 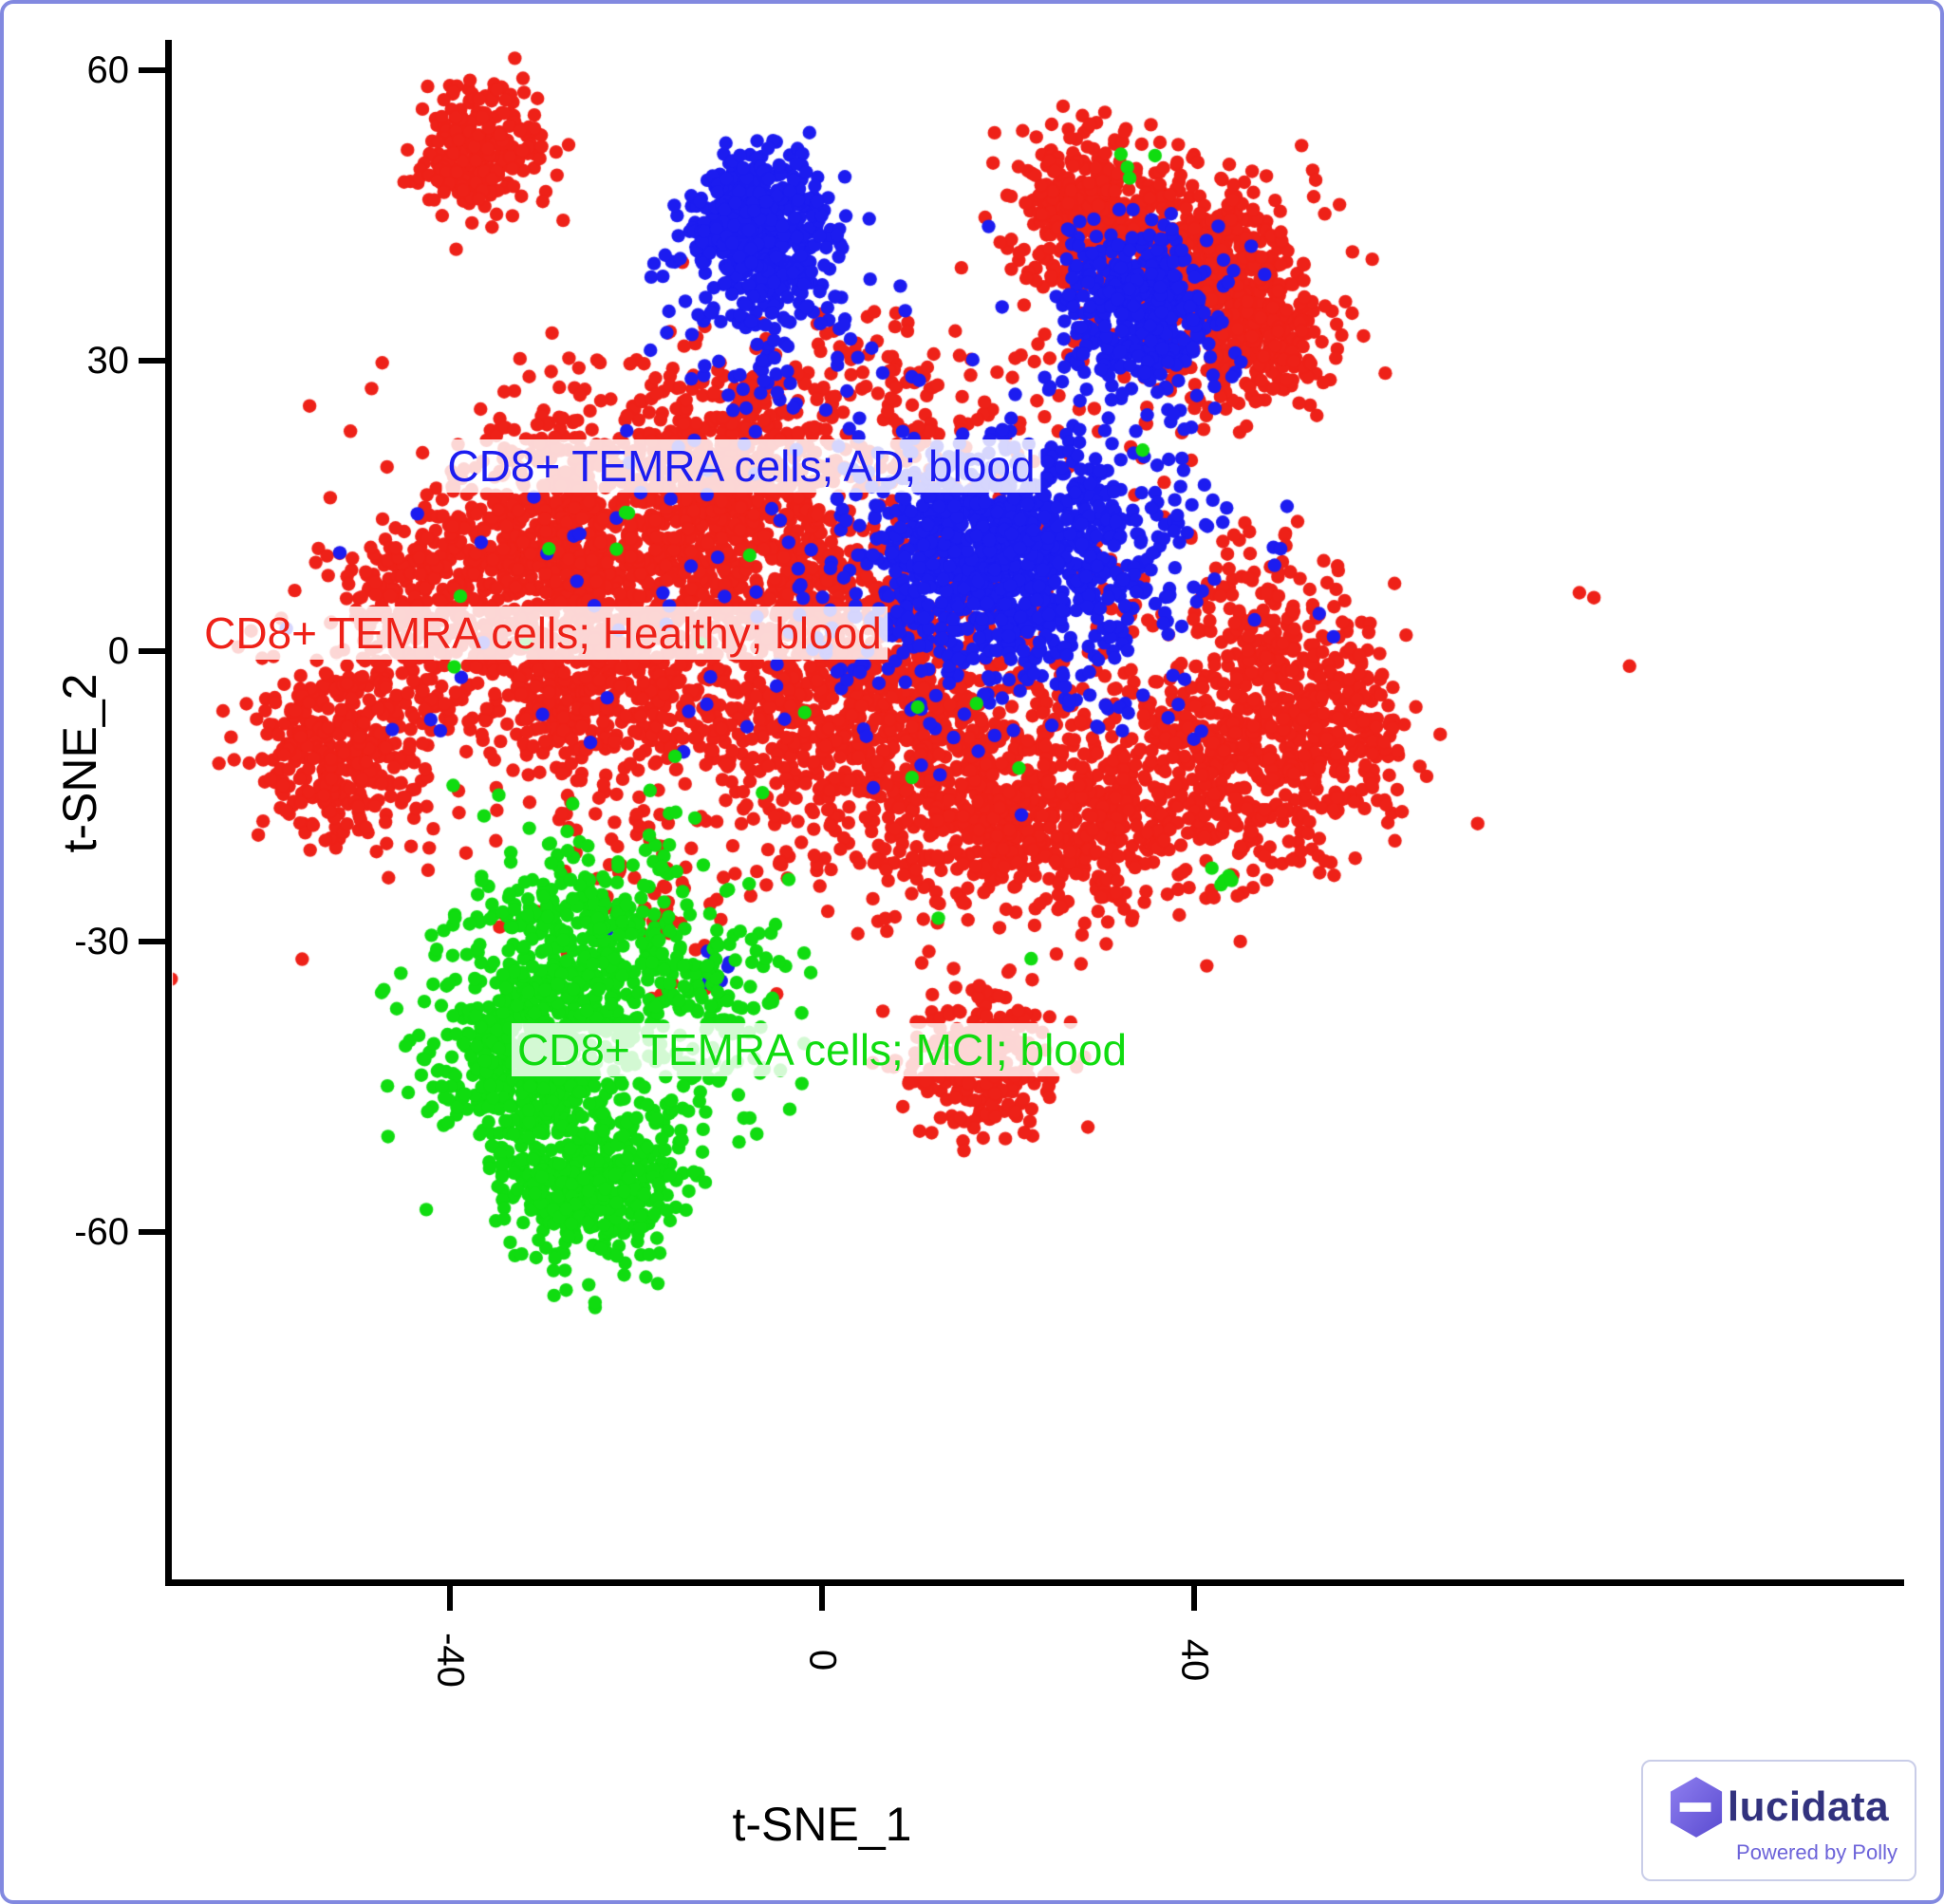 What do you see at coordinates (1696, 1807) in the screenshot?
I see `elucidata-hexagon-icon` at bounding box center [1696, 1807].